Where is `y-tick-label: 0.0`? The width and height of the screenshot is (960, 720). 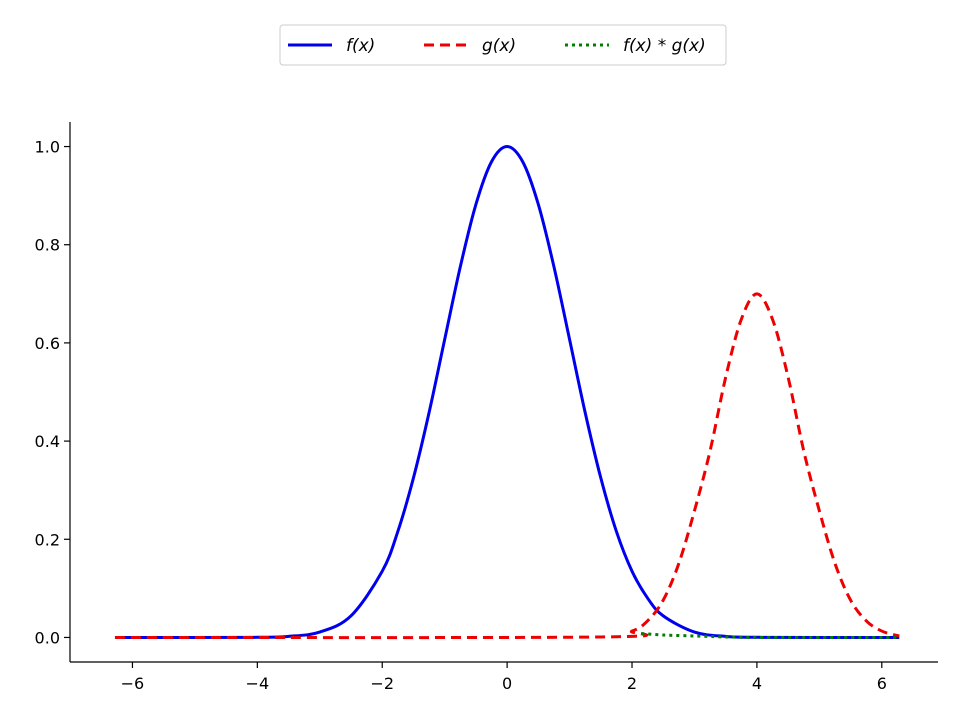
y-tick-label: 0.0 is located at coordinates (47, 637).